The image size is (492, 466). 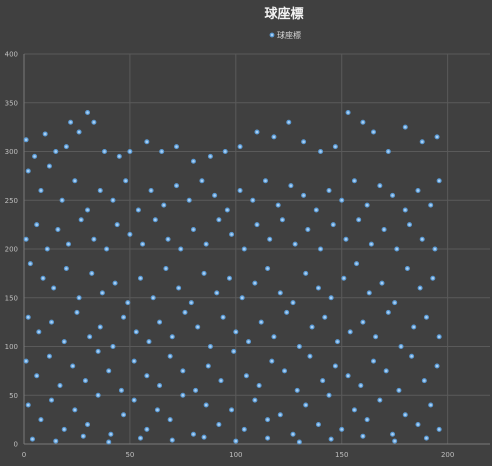 I want to click on x-tick-label: 0, so click(x=24, y=455).